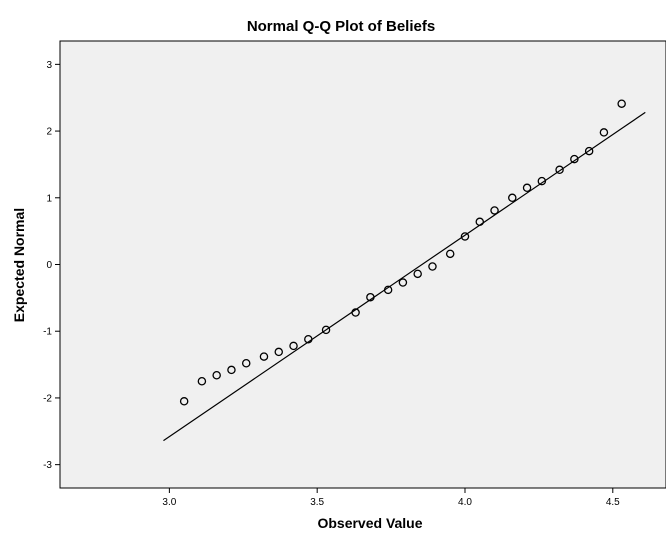 Image resolution: width=666 pixels, height=541 pixels. What do you see at coordinates (369, 523) in the screenshot?
I see `x-axis-title: Observed Value` at bounding box center [369, 523].